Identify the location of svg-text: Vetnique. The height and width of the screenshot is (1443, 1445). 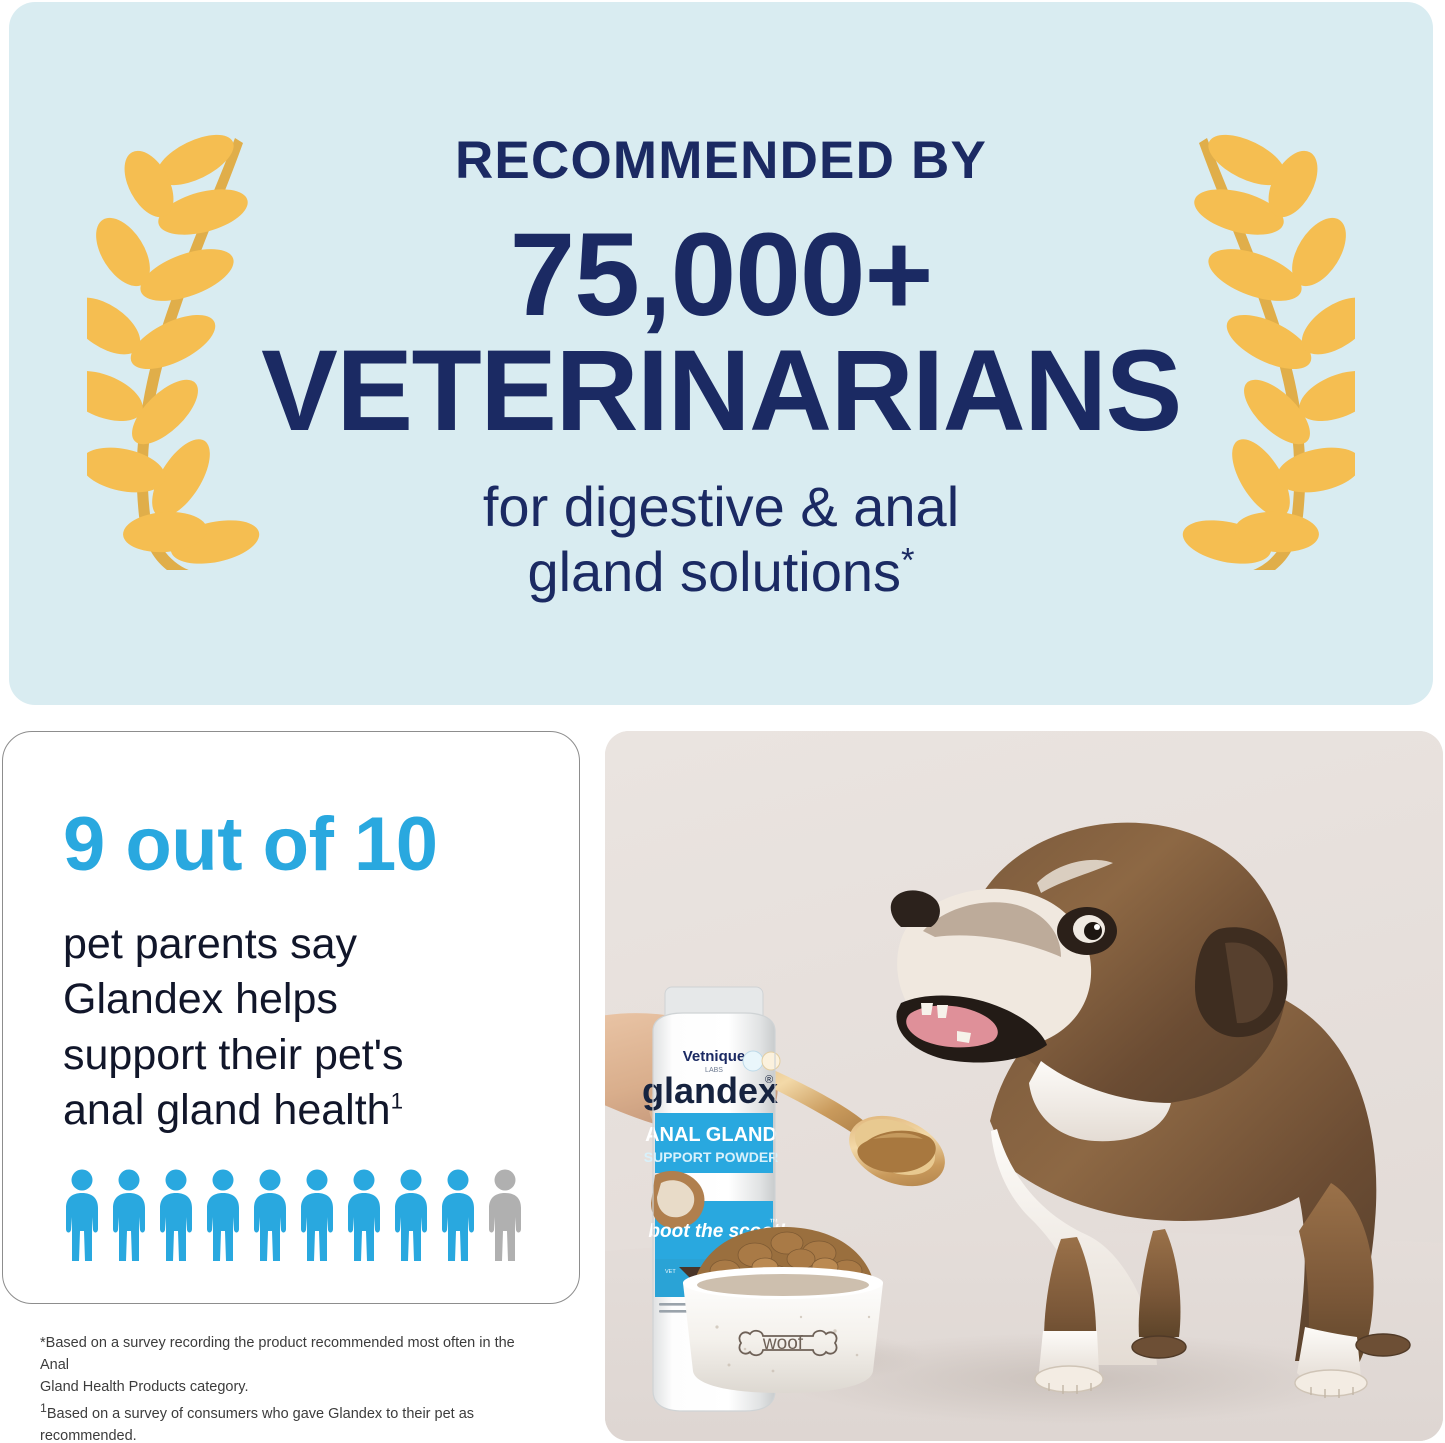
(714, 1056).